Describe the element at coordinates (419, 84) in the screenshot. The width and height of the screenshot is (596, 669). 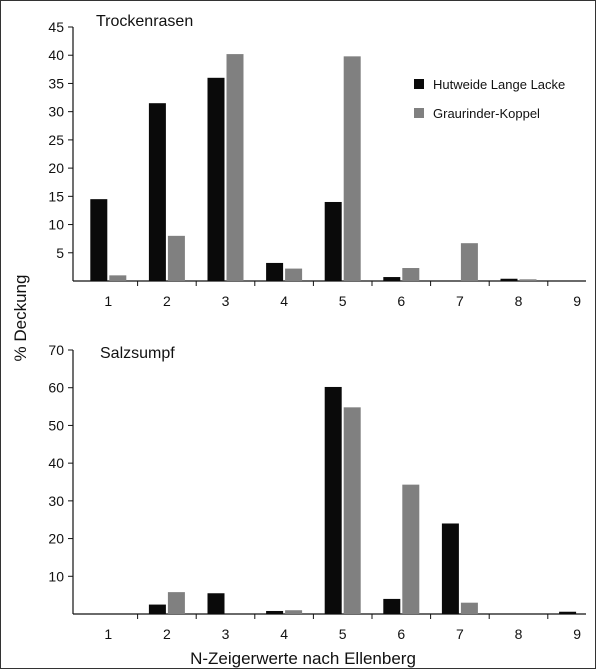
I see `legend-swatch-hutweide` at that location.